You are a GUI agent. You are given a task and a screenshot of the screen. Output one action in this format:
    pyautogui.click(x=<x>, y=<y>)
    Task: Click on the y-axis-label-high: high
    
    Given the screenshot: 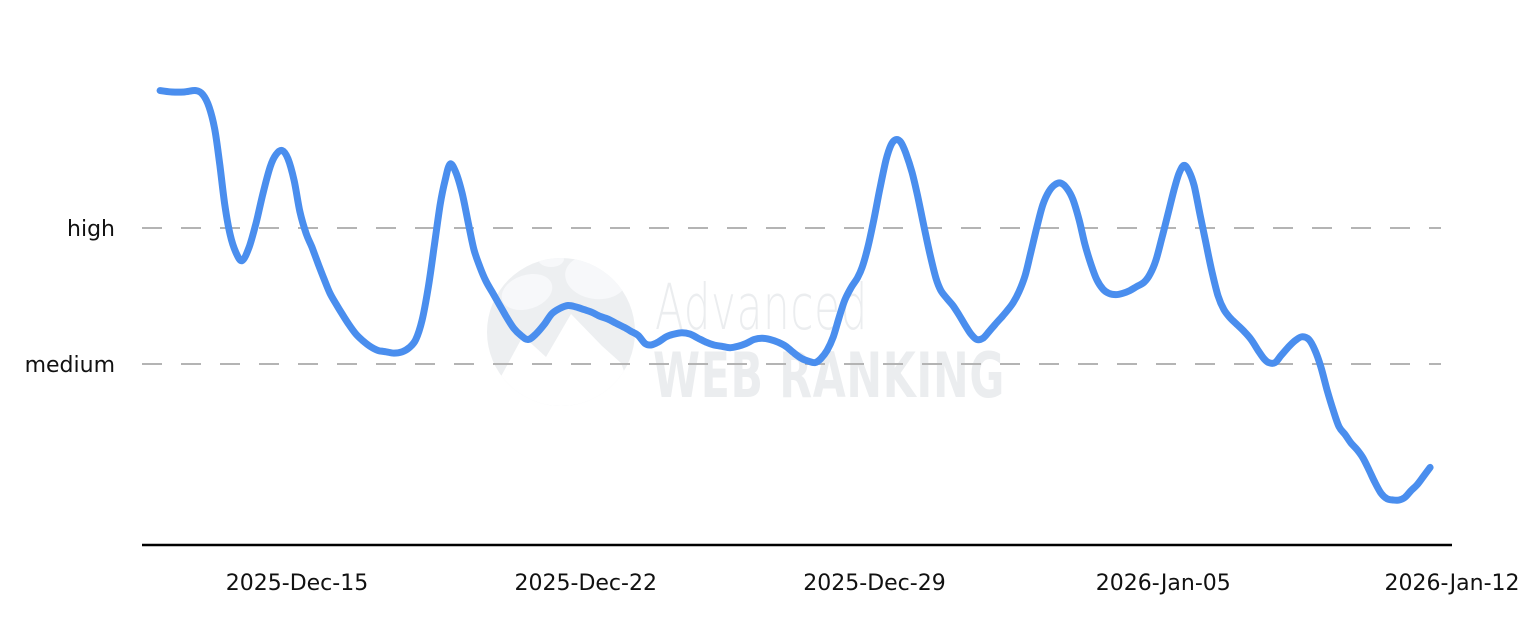 What is the action you would take?
    pyautogui.click(x=91, y=229)
    